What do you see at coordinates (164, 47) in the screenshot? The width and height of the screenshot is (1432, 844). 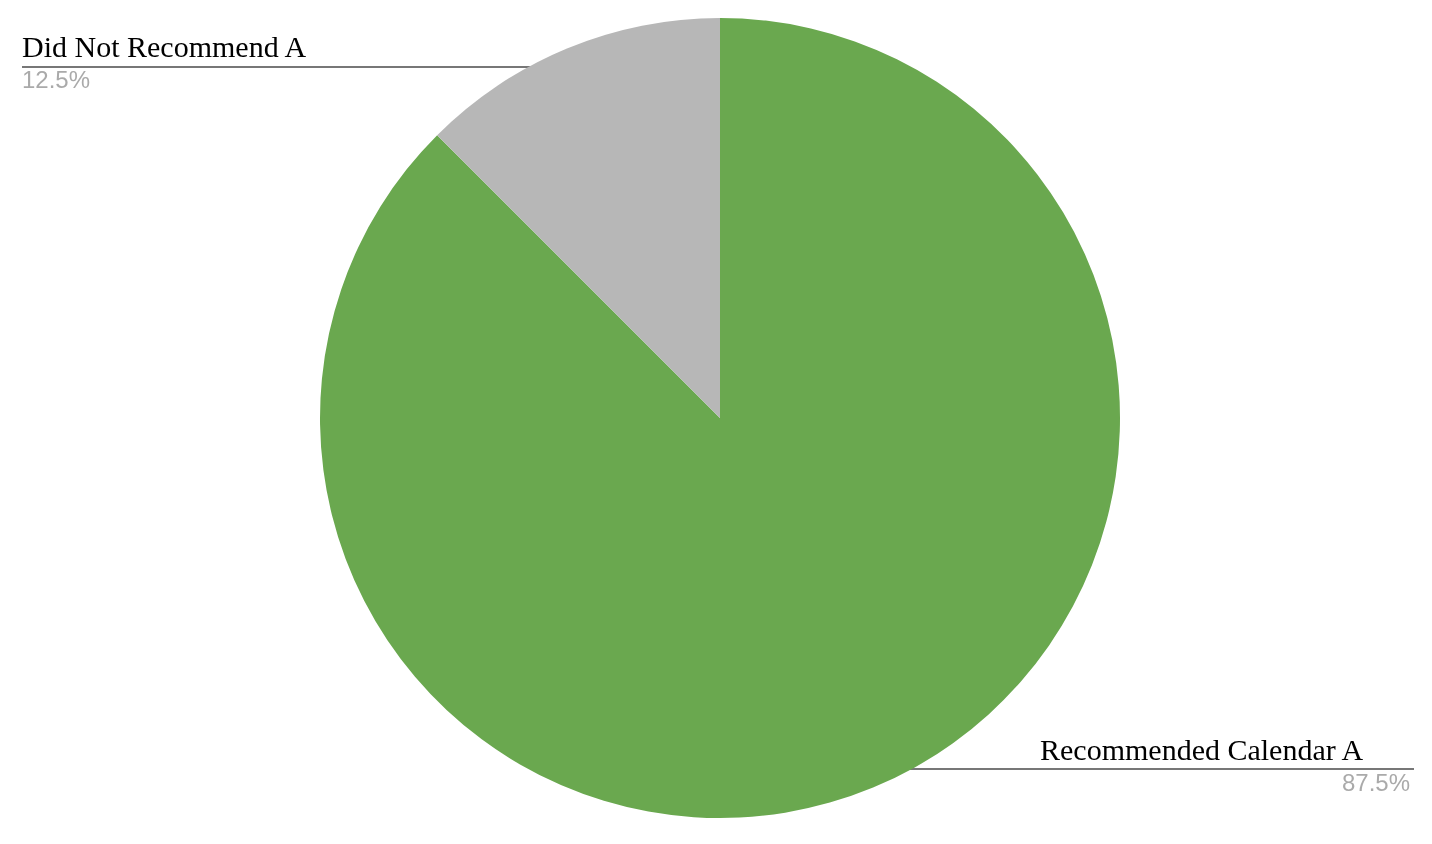 I see `slice-label: Did Not Recommend A` at bounding box center [164, 47].